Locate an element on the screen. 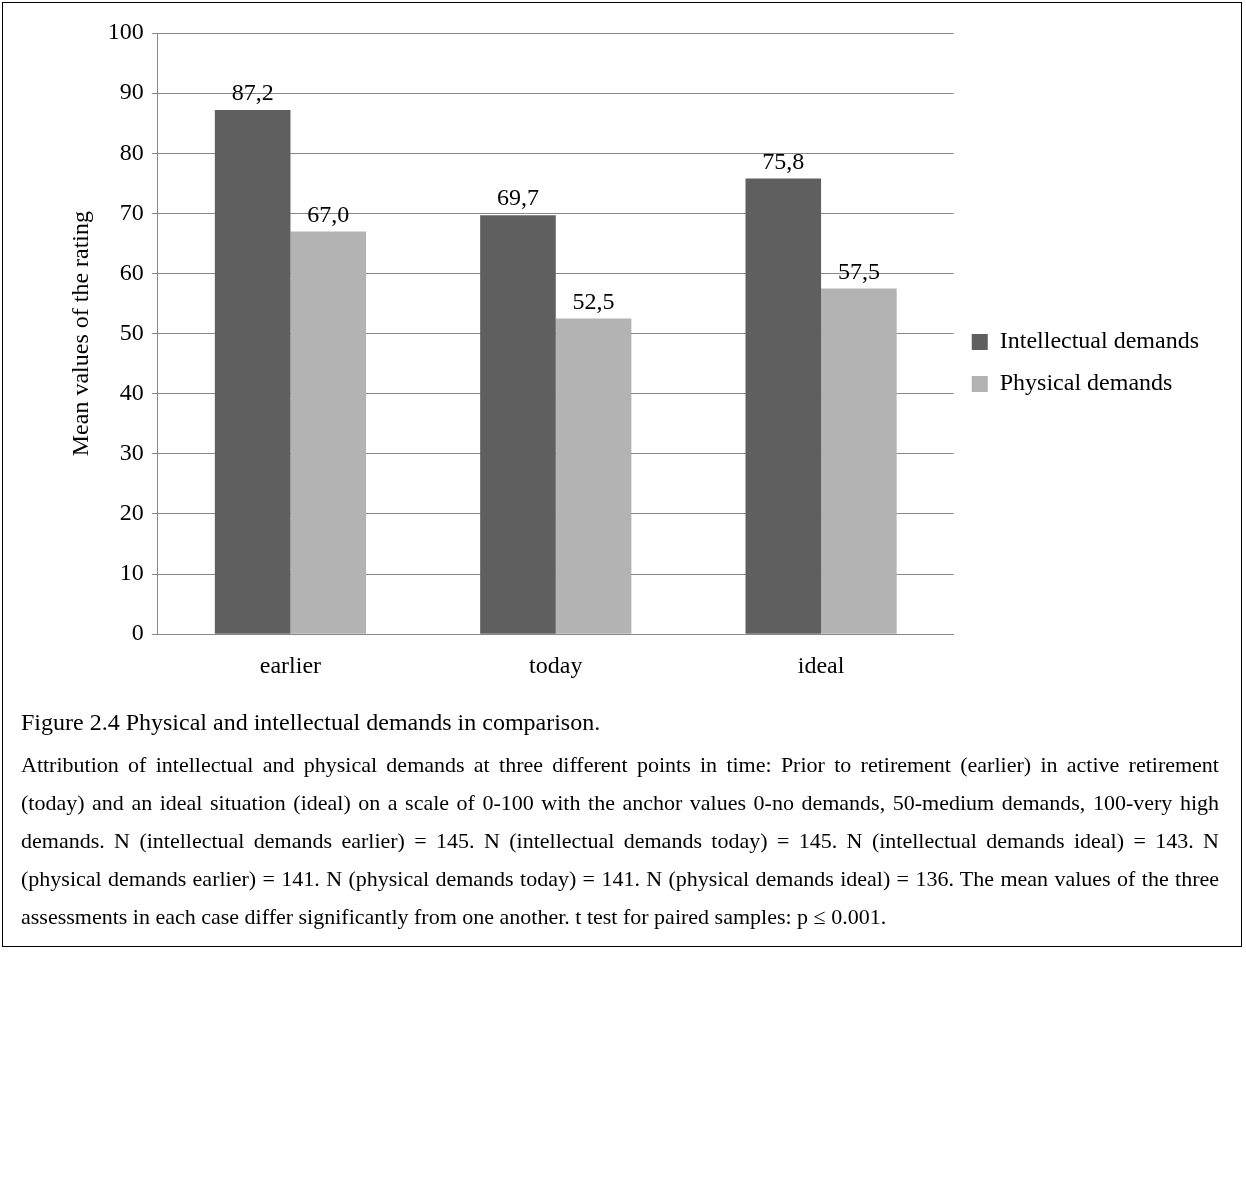  y-tick-label: 80 is located at coordinates (131, 151).